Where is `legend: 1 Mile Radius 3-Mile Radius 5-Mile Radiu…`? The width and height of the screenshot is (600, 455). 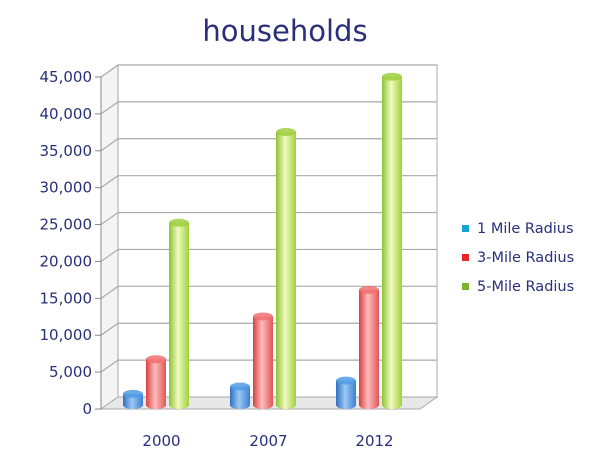 legend: 1 Mile Radius 3-Mile Radius 5-Mile Radiu… is located at coordinates (518, 257).